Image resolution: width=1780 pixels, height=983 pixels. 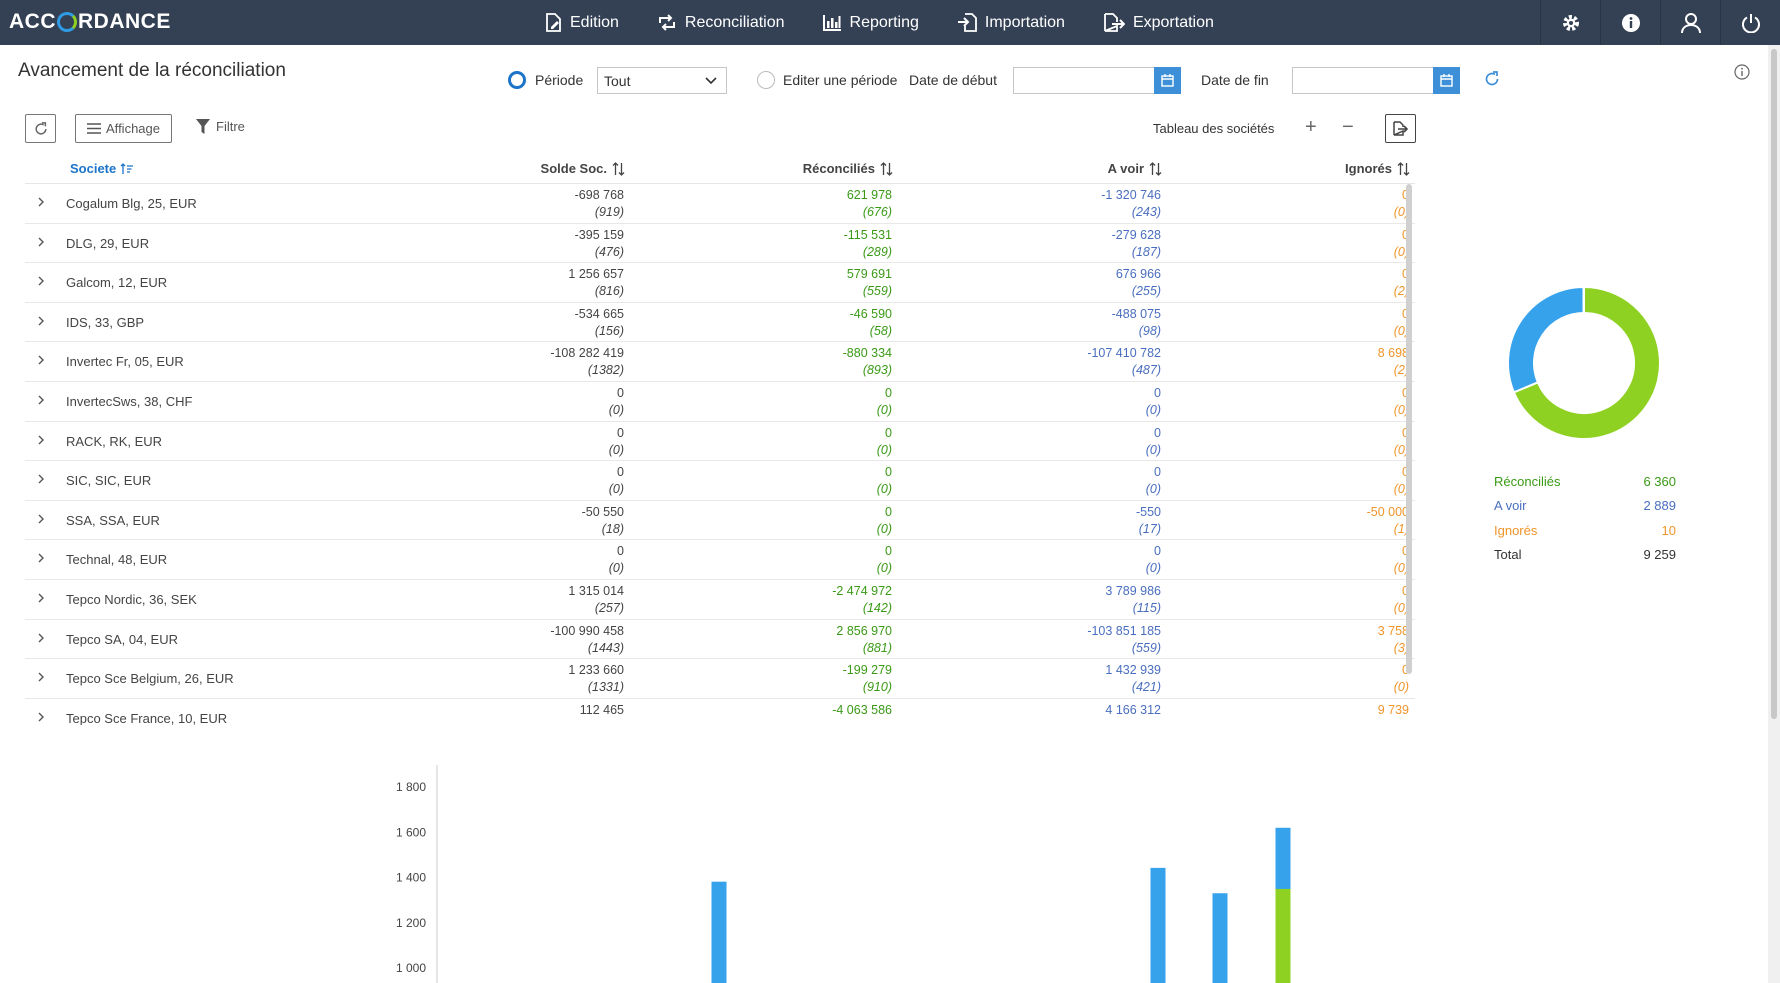 What do you see at coordinates (1097, 80) in the screenshot?
I see `date-debut-input` at bounding box center [1097, 80].